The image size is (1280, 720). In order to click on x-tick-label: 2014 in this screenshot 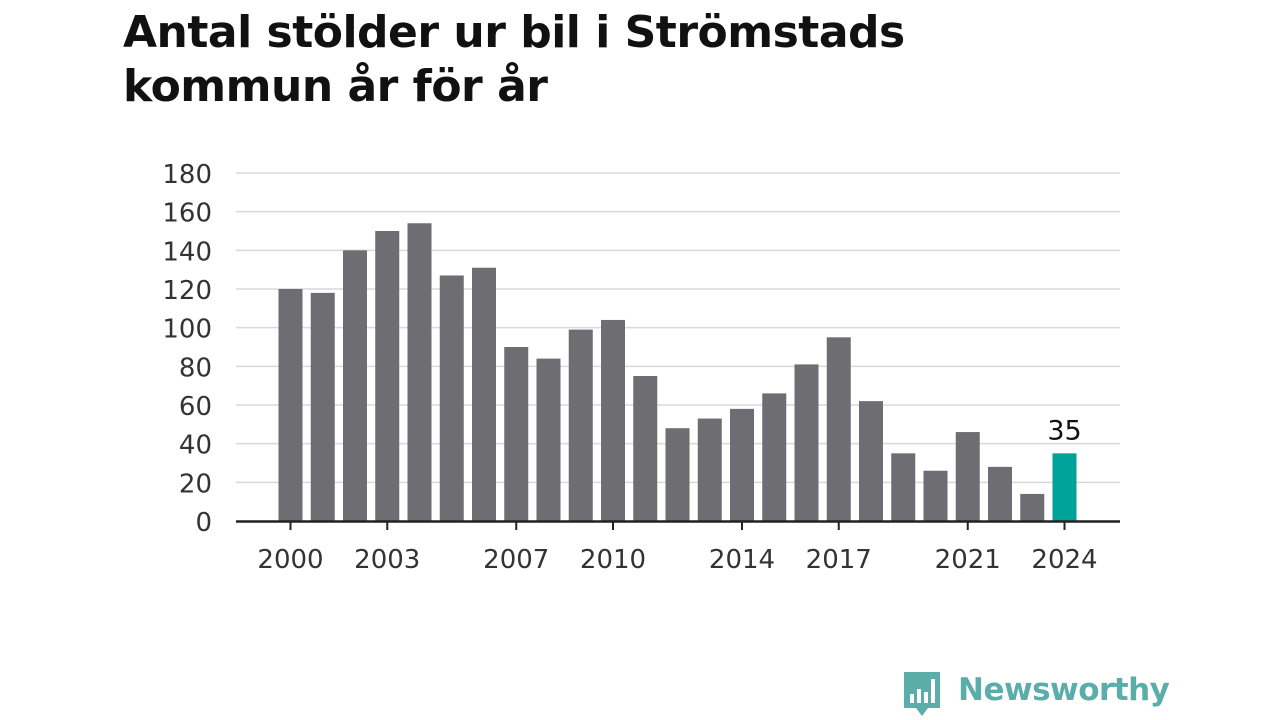, I will do `click(742, 560)`.